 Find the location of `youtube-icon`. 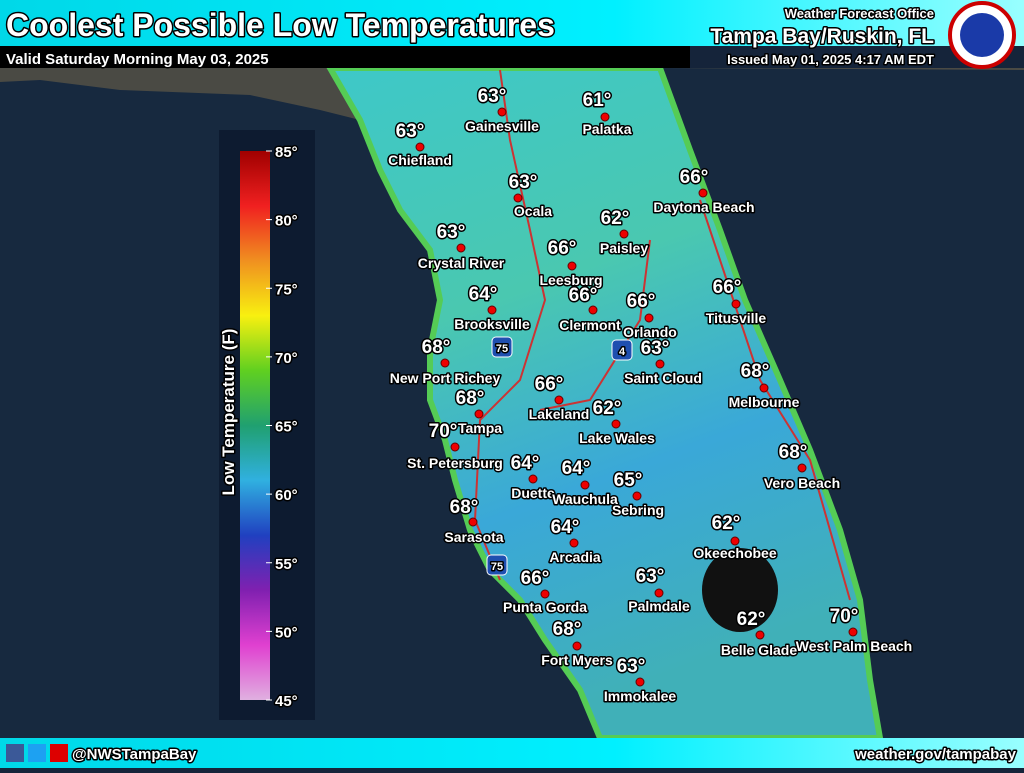

youtube-icon is located at coordinates (59, 753).